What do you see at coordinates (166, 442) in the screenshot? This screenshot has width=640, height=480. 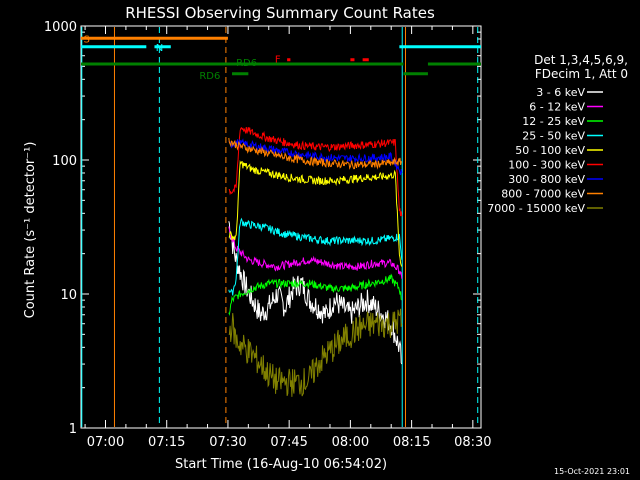 I see `x-tick-label: 07:15` at bounding box center [166, 442].